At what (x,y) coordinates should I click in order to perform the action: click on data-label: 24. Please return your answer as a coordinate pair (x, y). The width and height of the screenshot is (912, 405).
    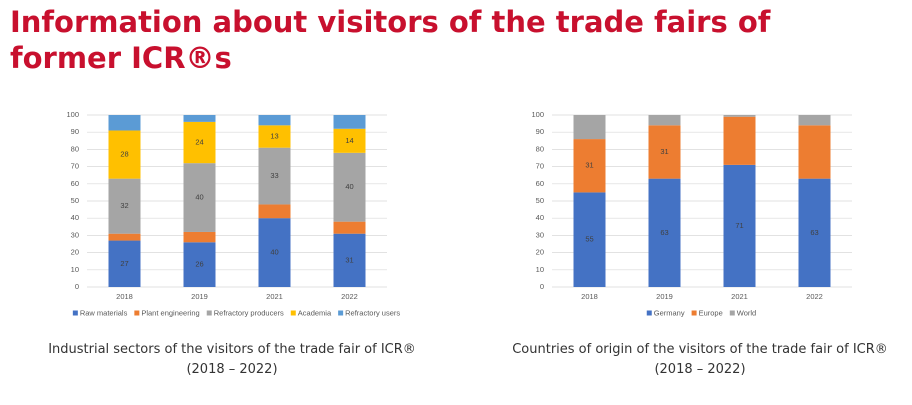
    Looking at the image, I should click on (199, 142).